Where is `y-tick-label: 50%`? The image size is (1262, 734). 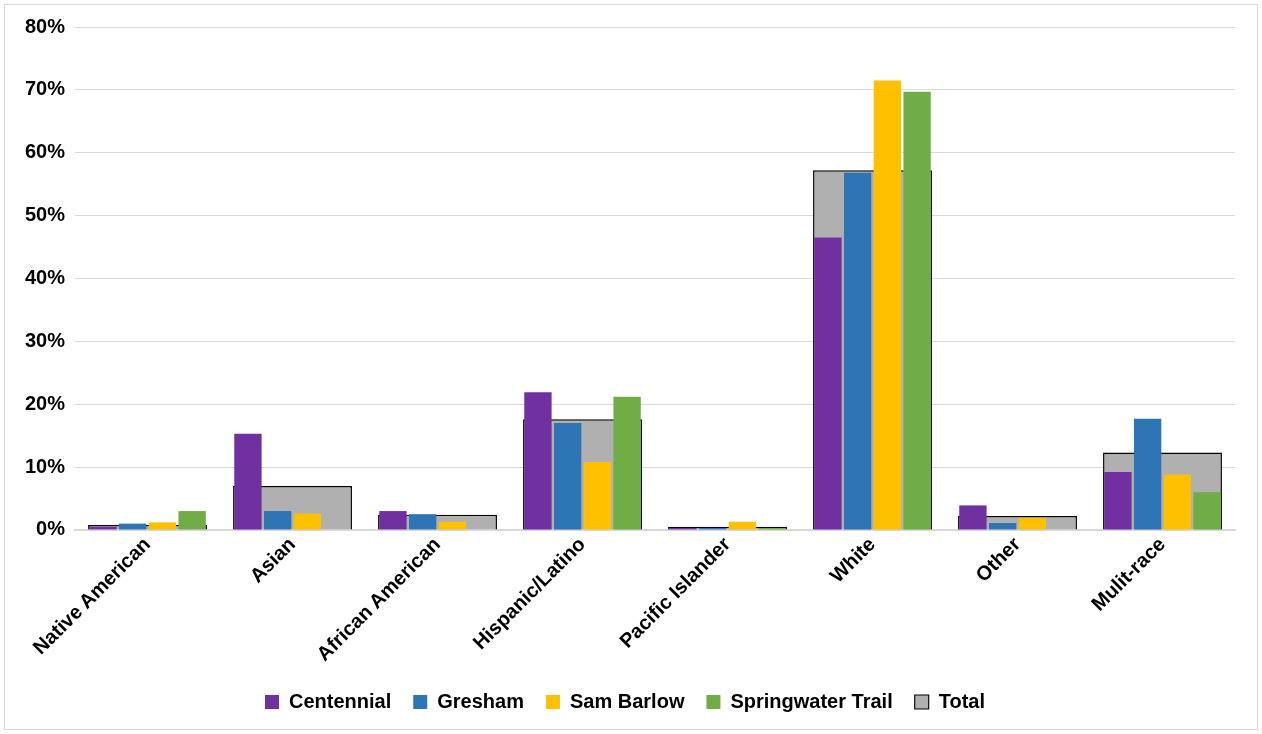
y-tick-label: 50% is located at coordinates (45, 214).